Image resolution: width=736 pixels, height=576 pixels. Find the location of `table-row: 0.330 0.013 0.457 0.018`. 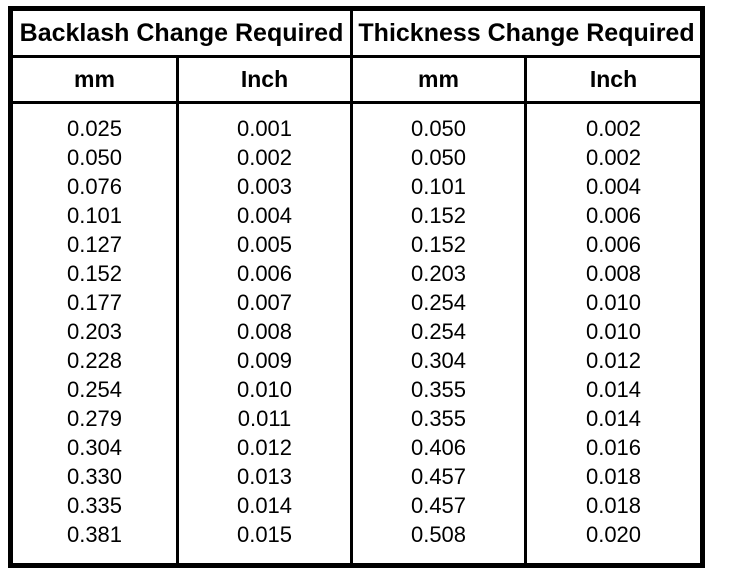

table-row: 0.330 0.013 0.457 0.018 is located at coordinates (357, 476).